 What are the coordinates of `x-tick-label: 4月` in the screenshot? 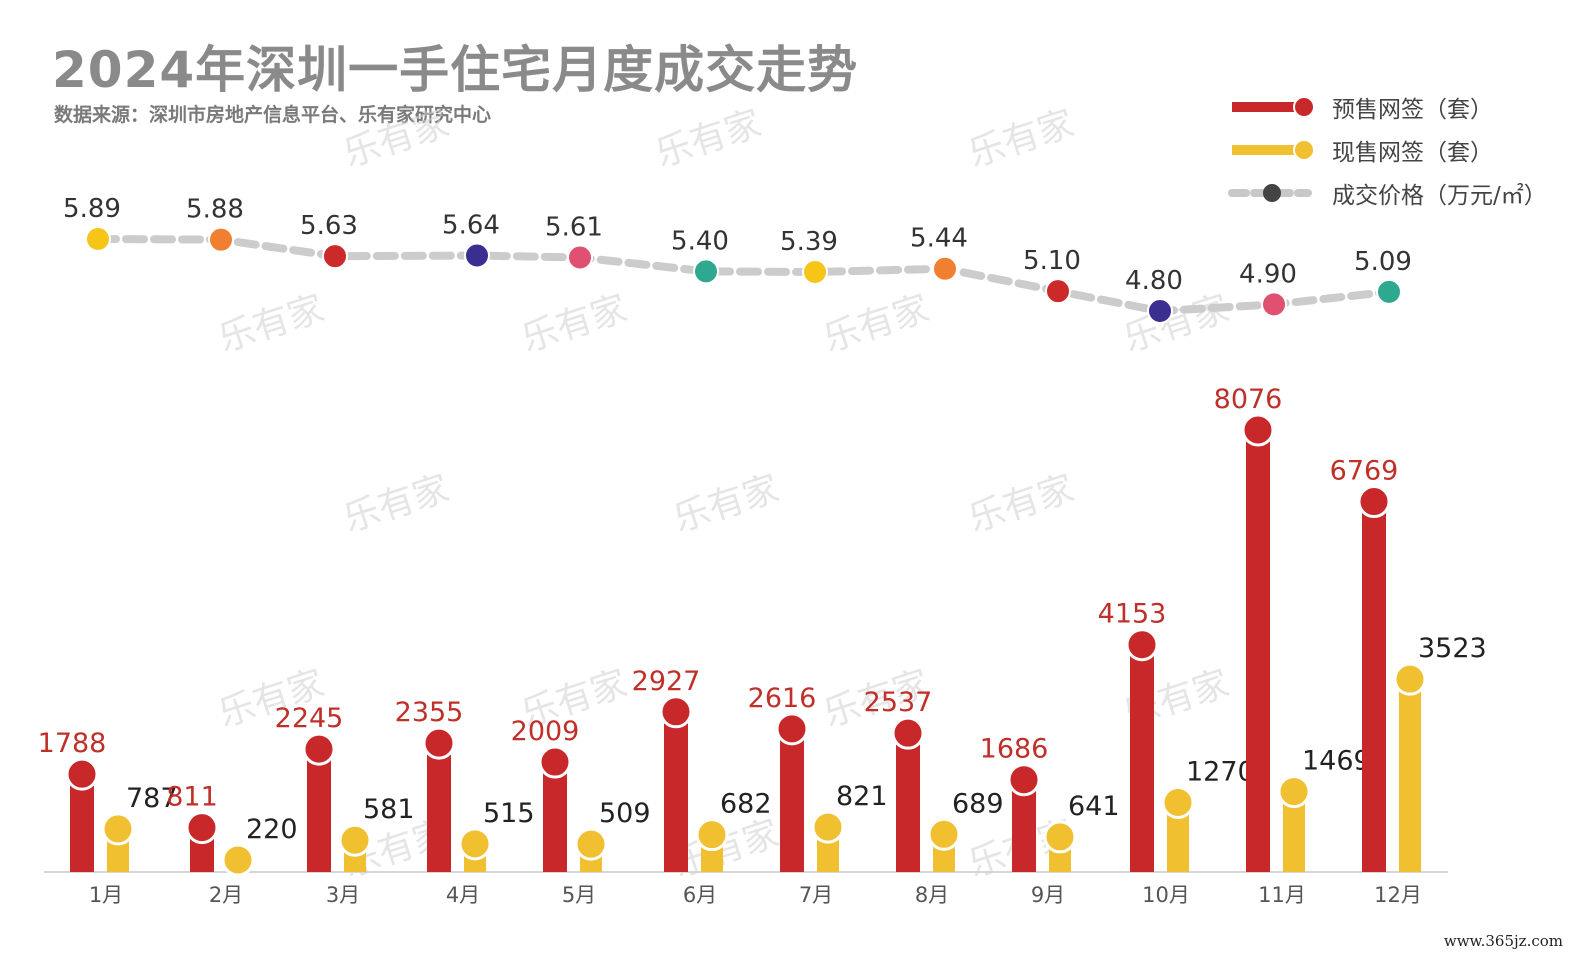 It's located at (463, 895).